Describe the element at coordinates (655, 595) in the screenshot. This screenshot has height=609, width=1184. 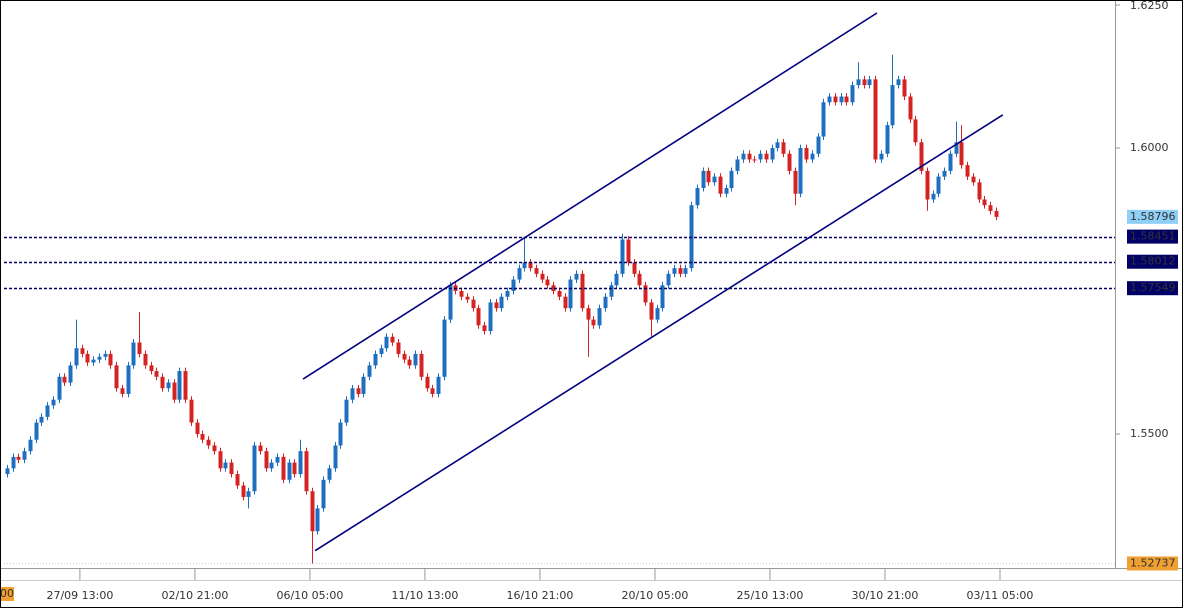
I see `x-tick-label: 20/10 05:00` at that location.